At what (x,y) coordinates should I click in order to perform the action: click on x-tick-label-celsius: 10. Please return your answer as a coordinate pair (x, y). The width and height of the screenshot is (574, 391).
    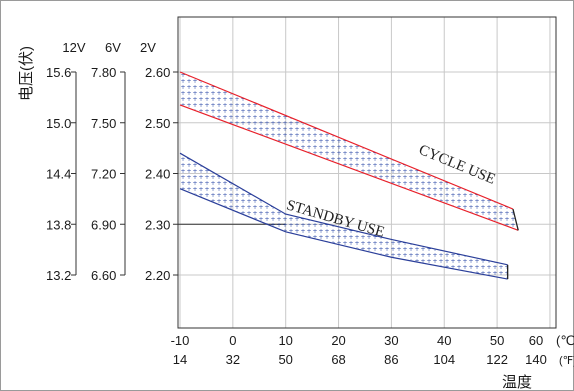
    Looking at the image, I should click on (285, 340).